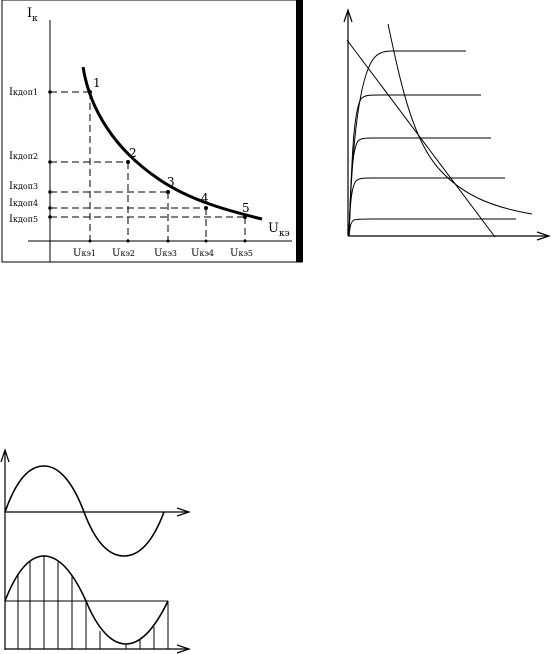 The height and width of the screenshot is (654, 553). What do you see at coordinates (202, 253) in the screenshot?
I see `x-tick-4: Uкэ4` at bounding box center [202, 253].